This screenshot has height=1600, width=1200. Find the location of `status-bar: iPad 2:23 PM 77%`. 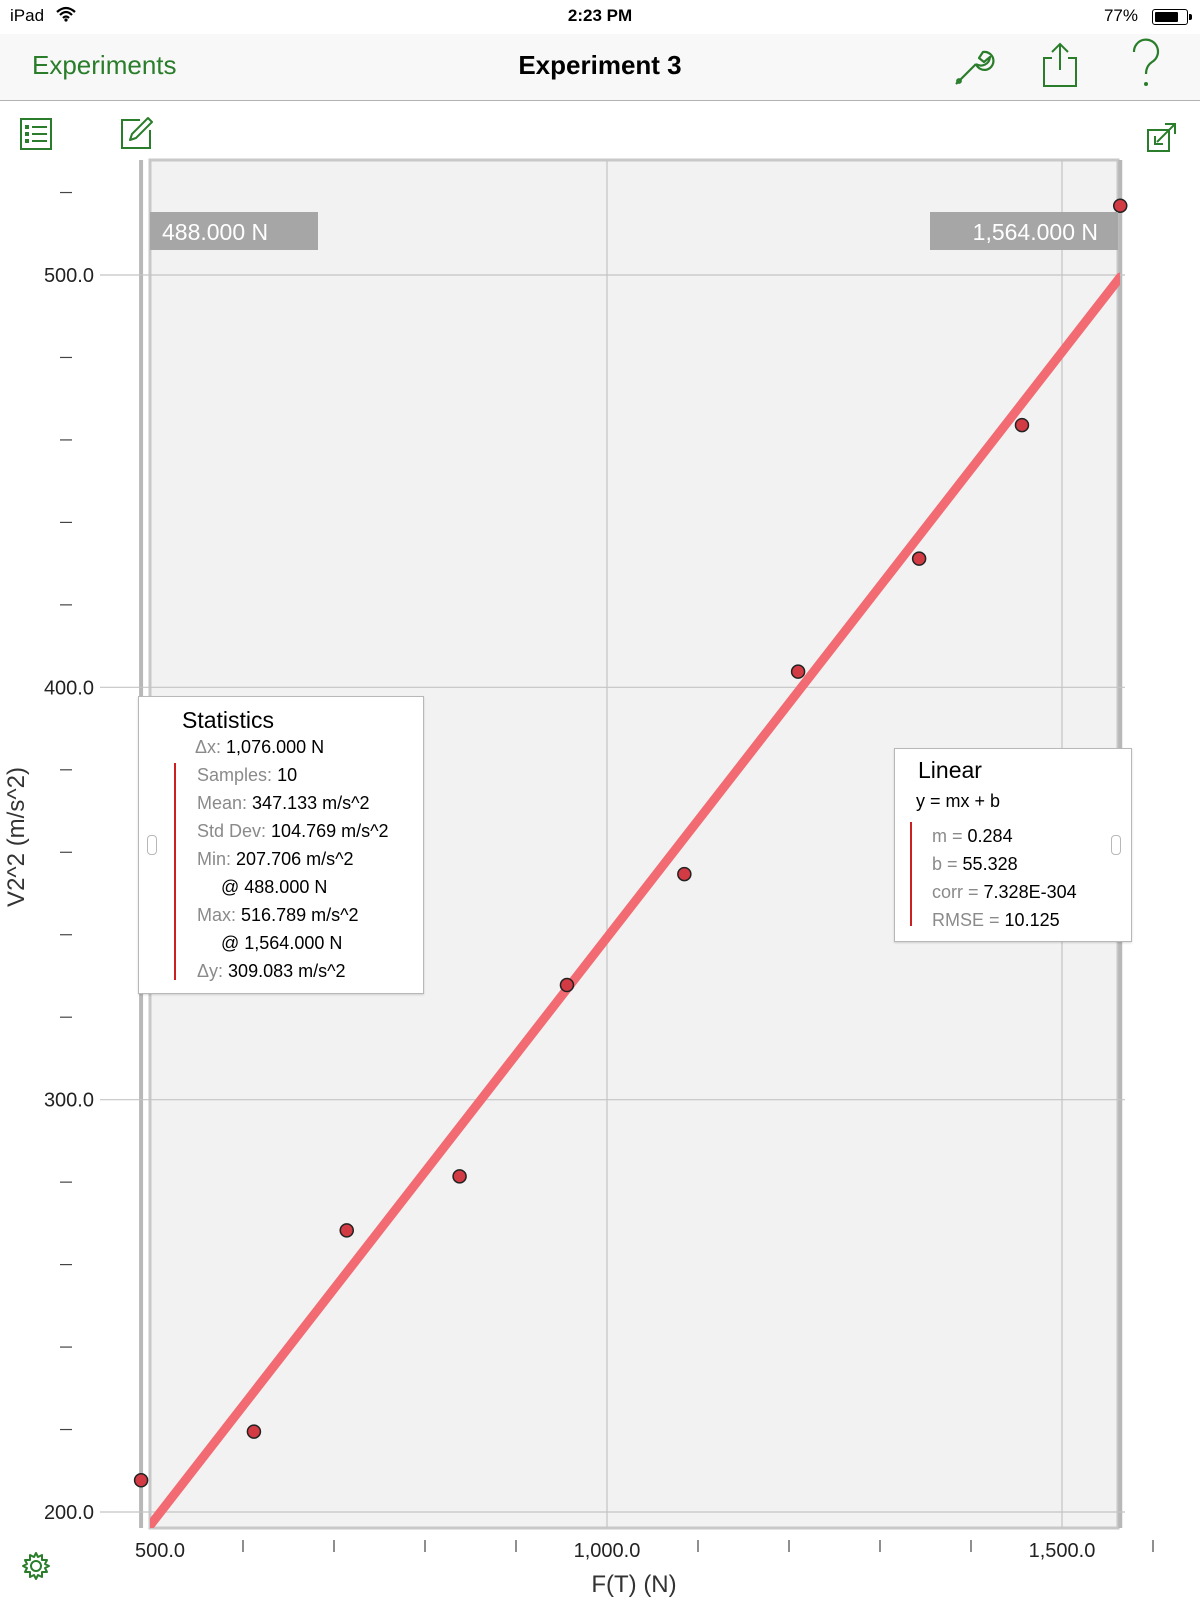

status-bar: iPad 2:23 PM 77% is located at coordinates (600, 17).